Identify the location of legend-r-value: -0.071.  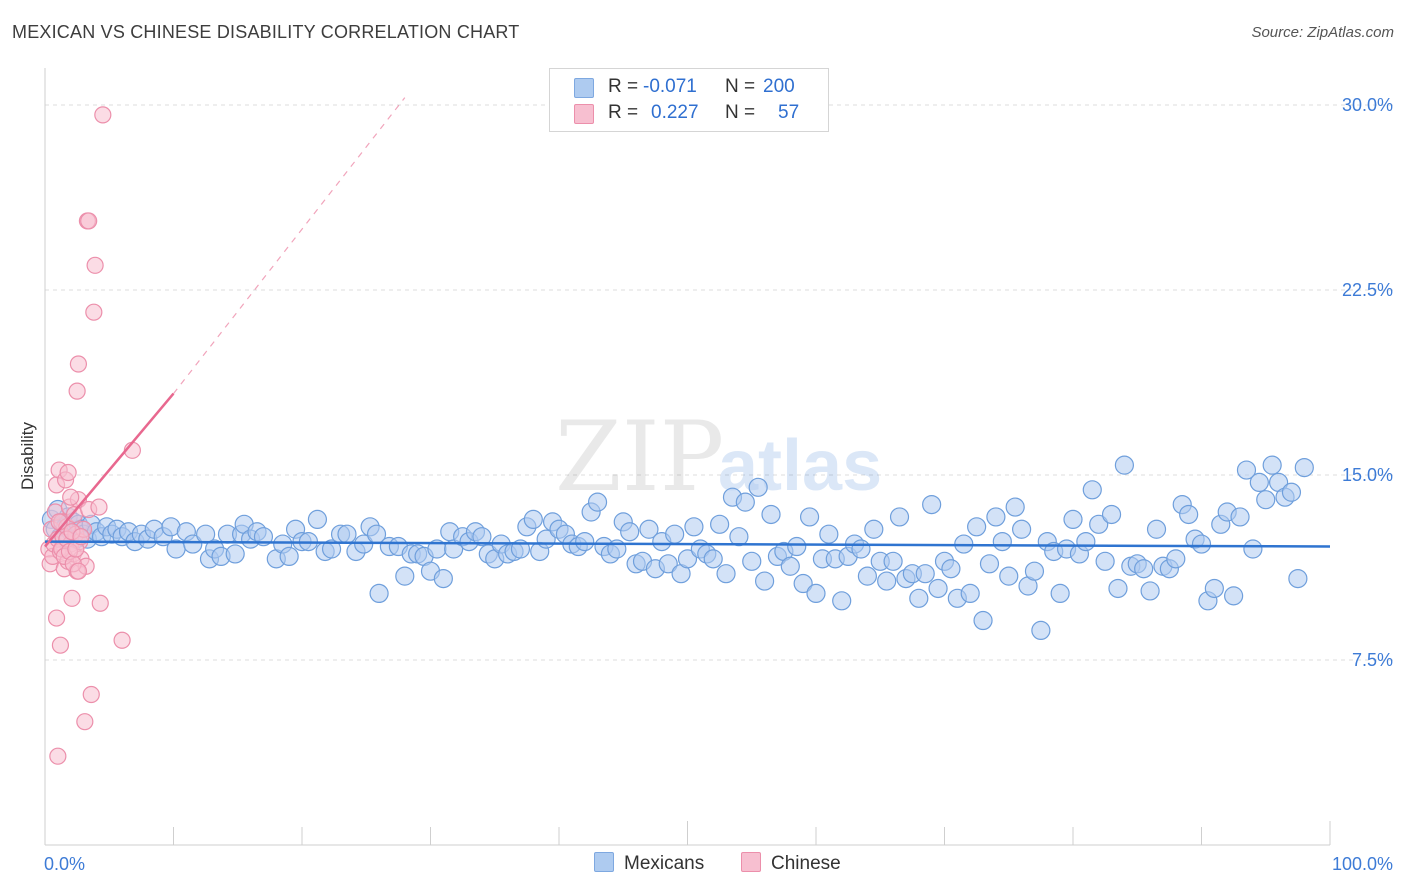
(670, 86).